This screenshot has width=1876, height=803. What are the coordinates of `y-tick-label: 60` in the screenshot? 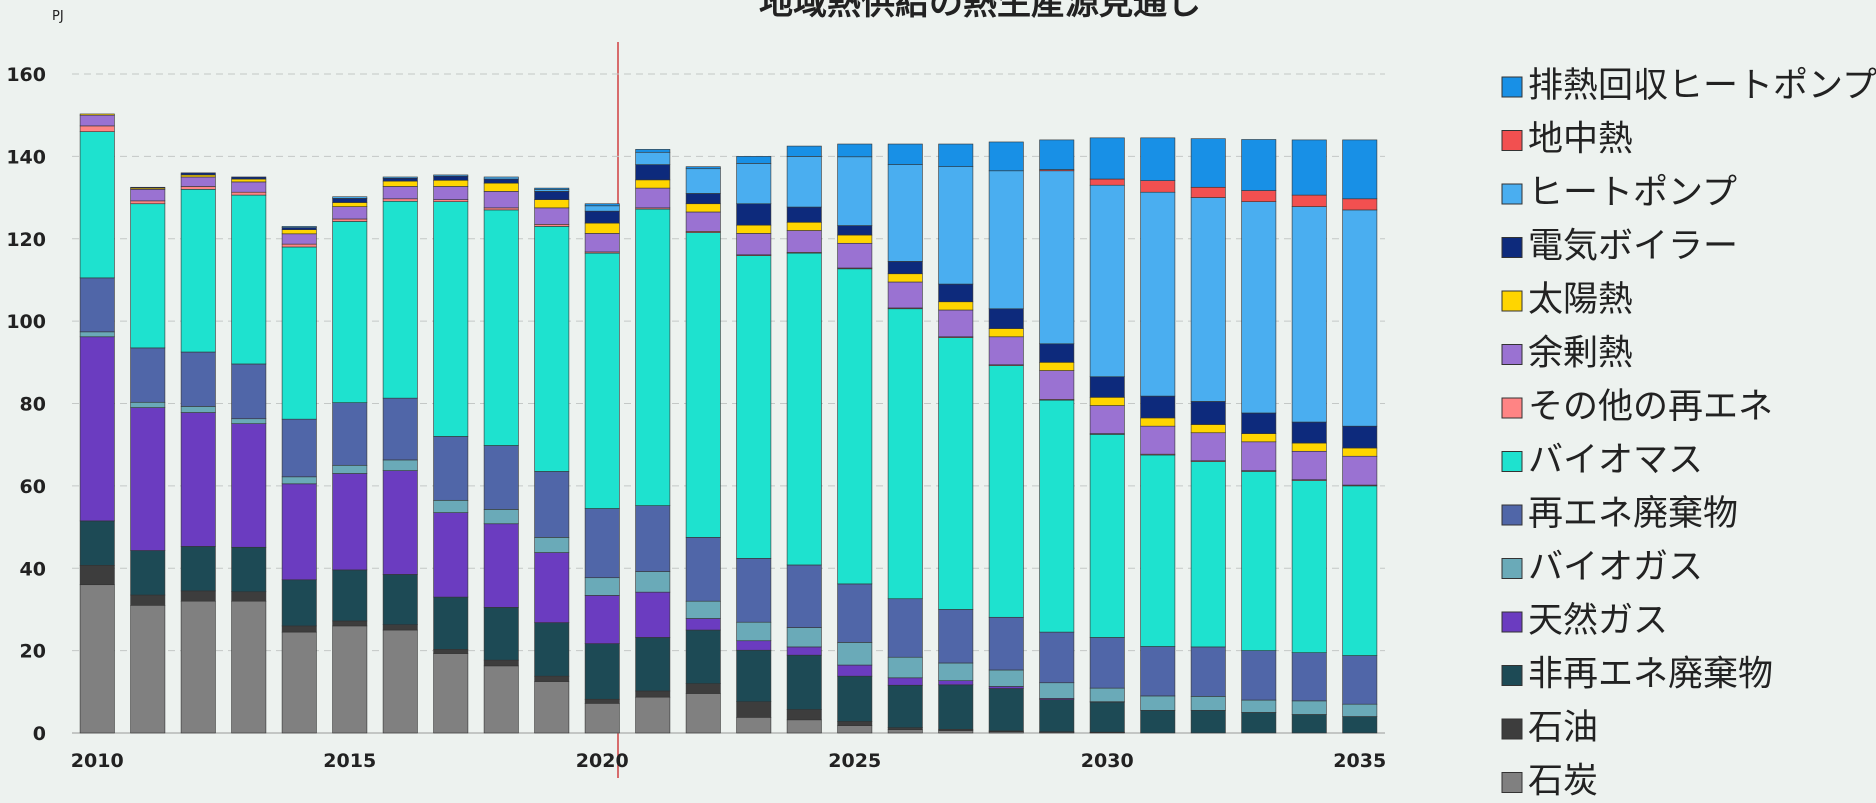 It's located at (33, 487).